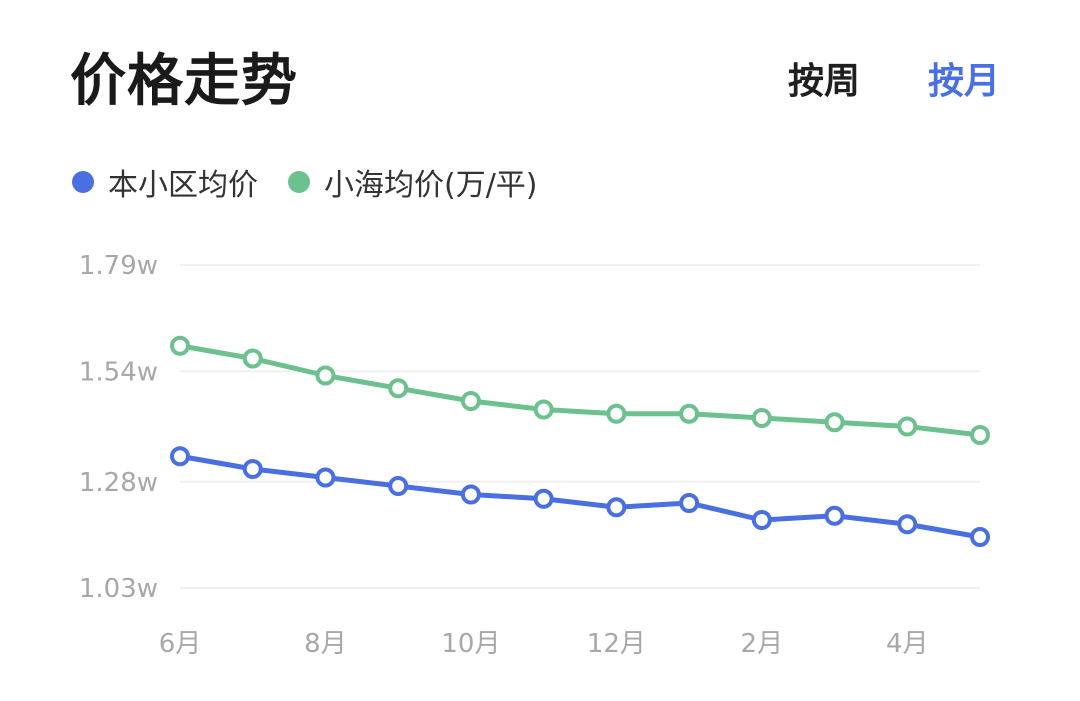  I want to click on toggle-by-month: 按月, so click(964, 81).